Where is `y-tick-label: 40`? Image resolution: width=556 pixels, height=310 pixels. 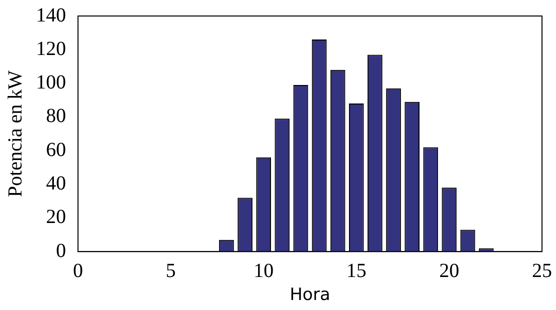
y-tick-label: 40 is located at coordinates (56, 183).